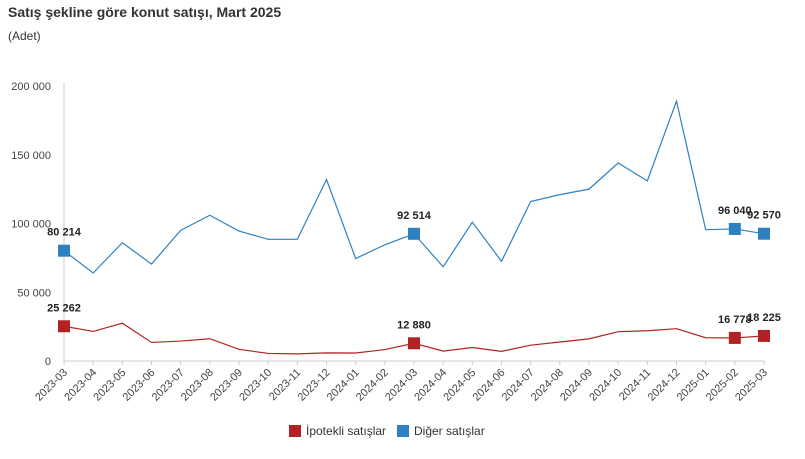 This screenshot has height=459, width=805. I want to click on x-tick-label: 2025-03, so click(751, 385).